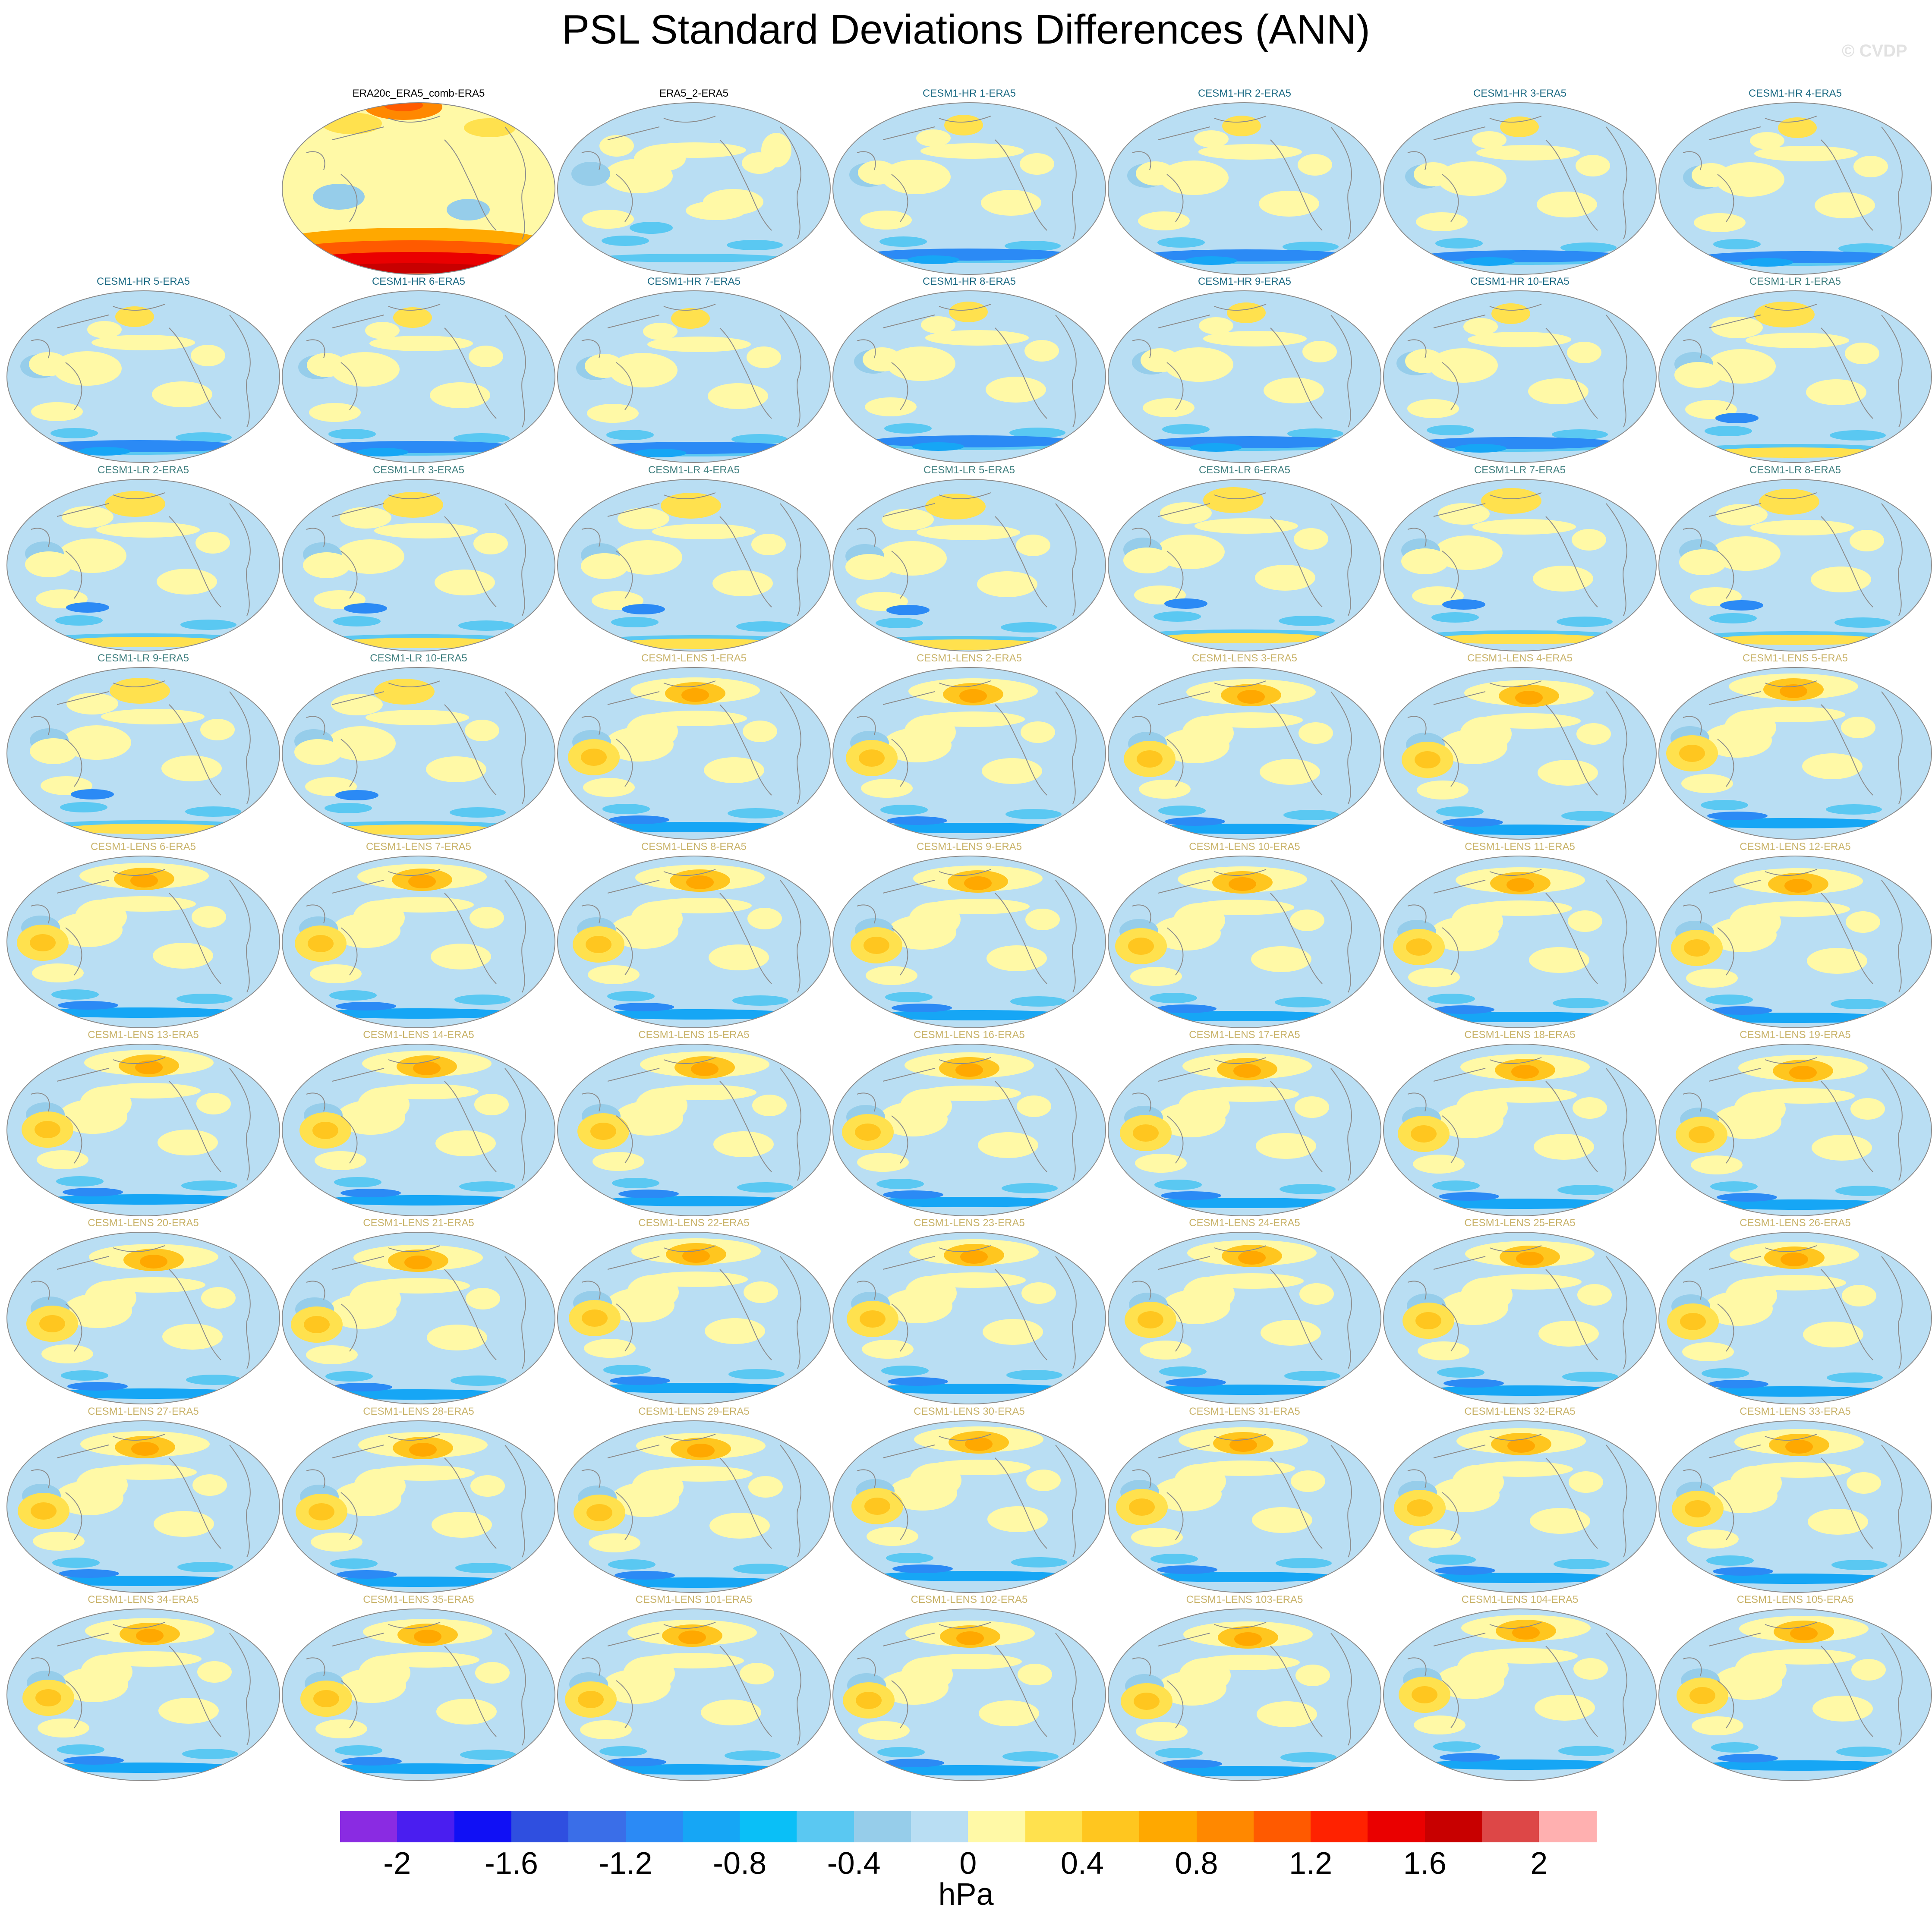  What do you see at coordinates (419, 558) in the screenshot?
I see `map-panel: CESM1-LR 3-ERA5` at bounding box center [419, 558].